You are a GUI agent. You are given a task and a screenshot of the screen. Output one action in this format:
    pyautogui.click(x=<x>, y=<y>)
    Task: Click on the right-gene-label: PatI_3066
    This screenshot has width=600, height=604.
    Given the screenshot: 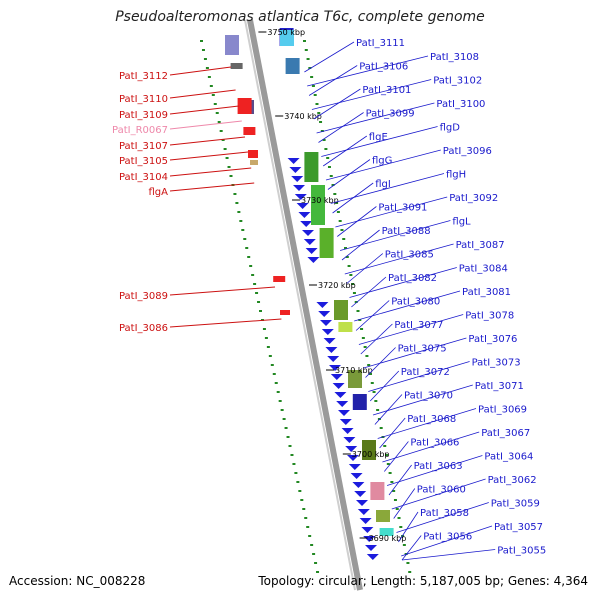 What is the action you would take?
    pyautogui.click(x=434, y=443)
    